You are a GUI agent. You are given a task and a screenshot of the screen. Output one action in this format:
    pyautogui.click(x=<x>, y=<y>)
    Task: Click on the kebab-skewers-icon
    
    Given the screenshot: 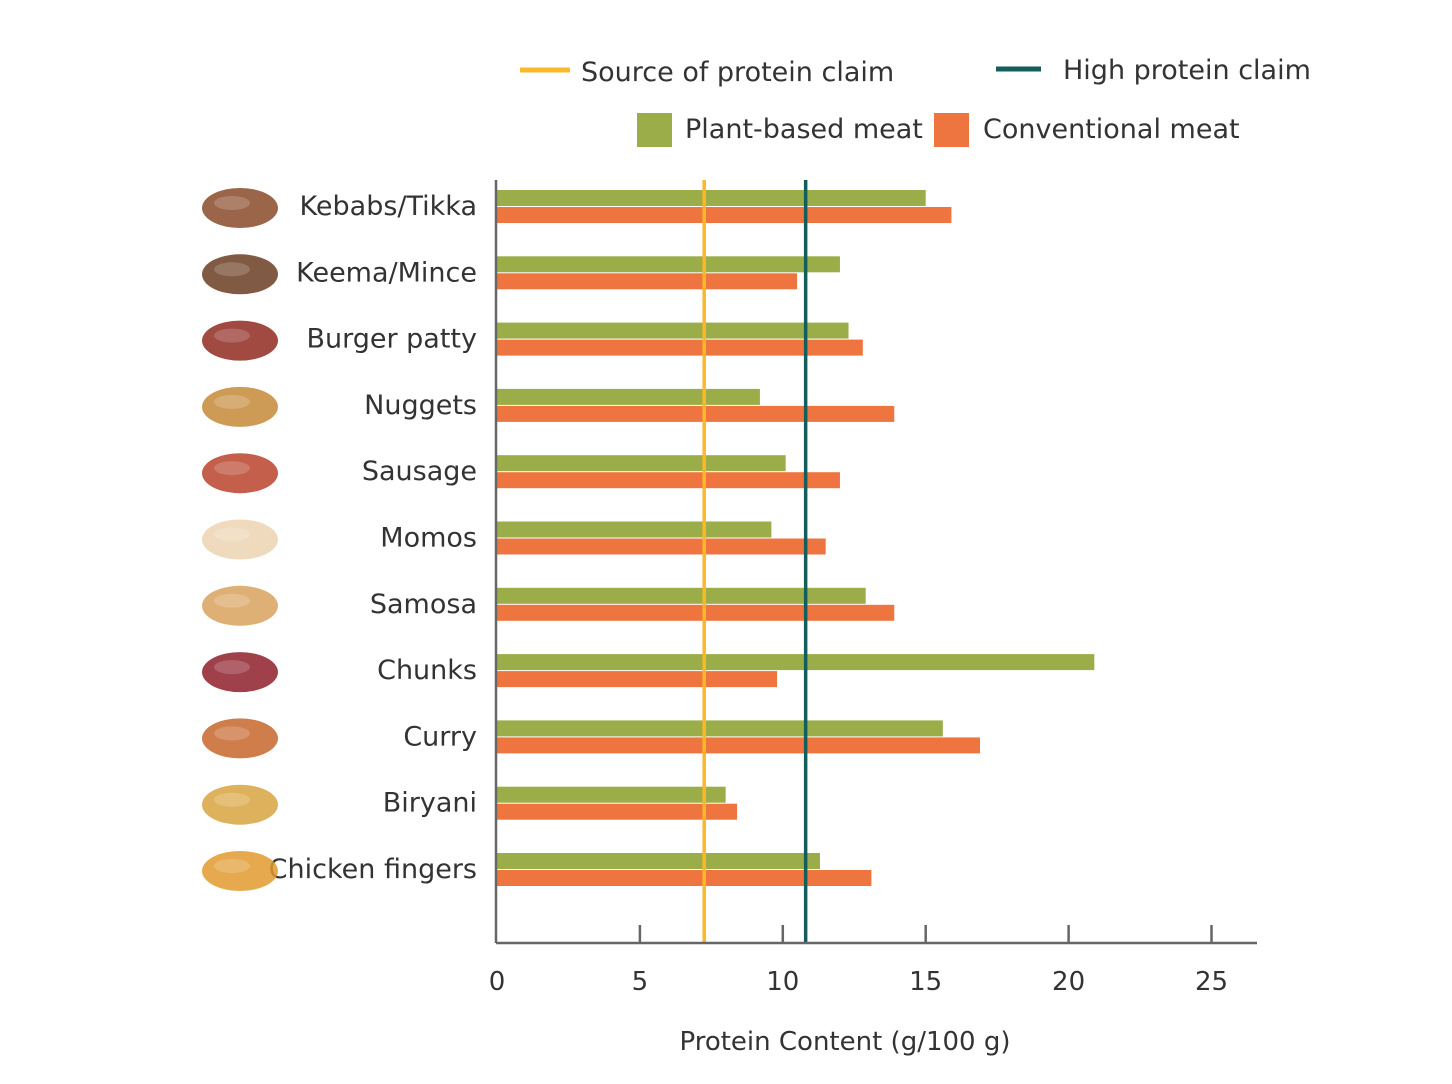 What is the action you would take?
    pyautogui.click(x=240, y=208)
    